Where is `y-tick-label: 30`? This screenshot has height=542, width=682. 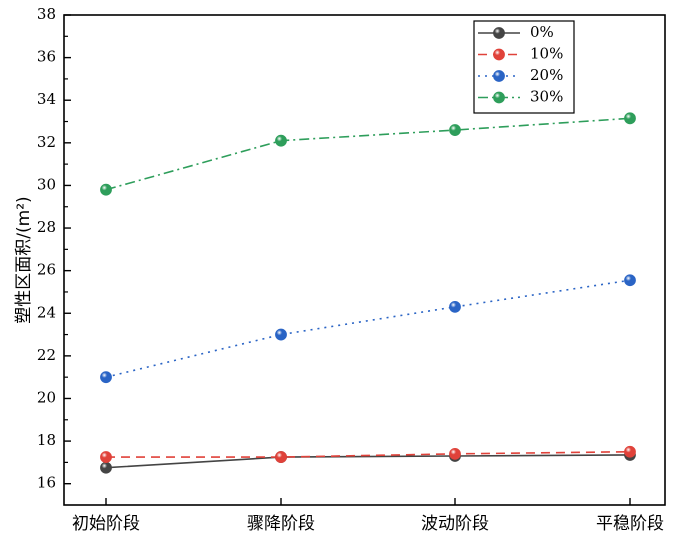 y-tick-label: 30 is located at coordinates (46, 184).